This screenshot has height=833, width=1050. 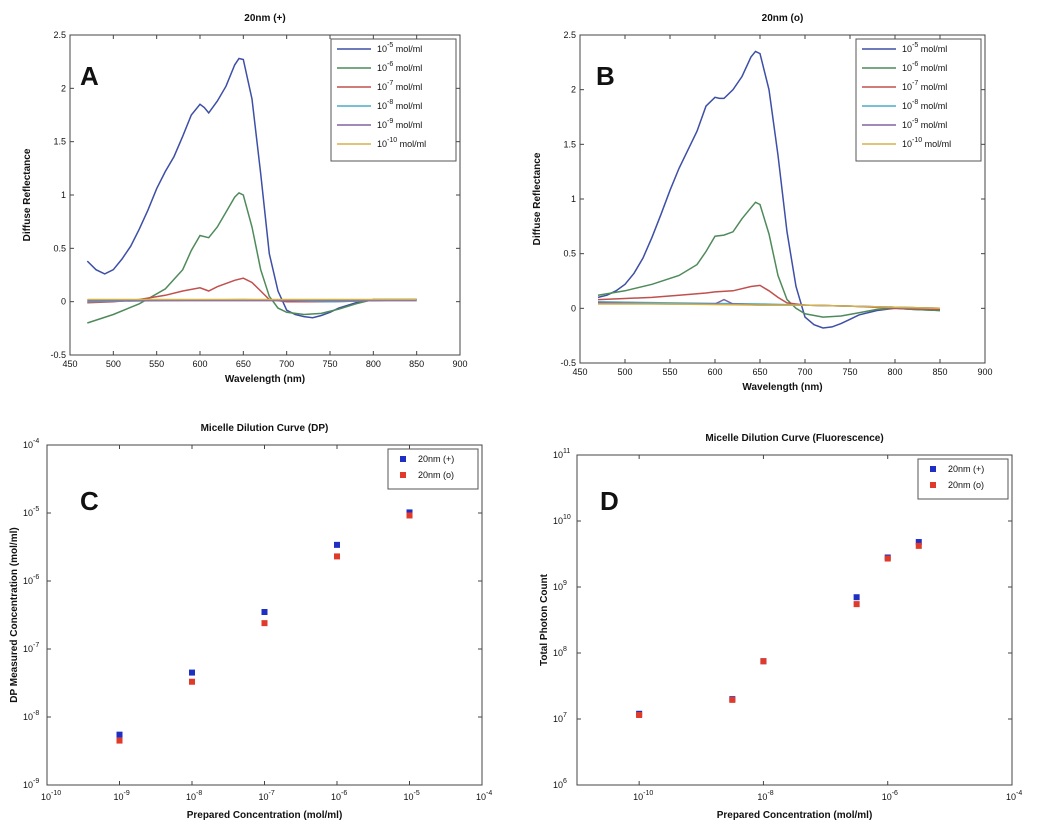 I want to click on panel-label: B, so click(x=605, y=76).